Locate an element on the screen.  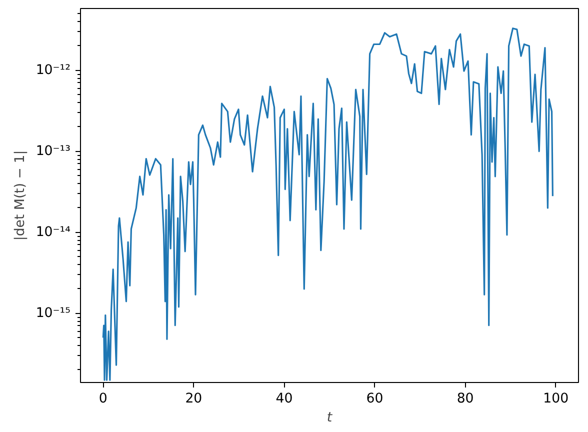
x-tick-label: 40 is located at coordinates (284, 399).